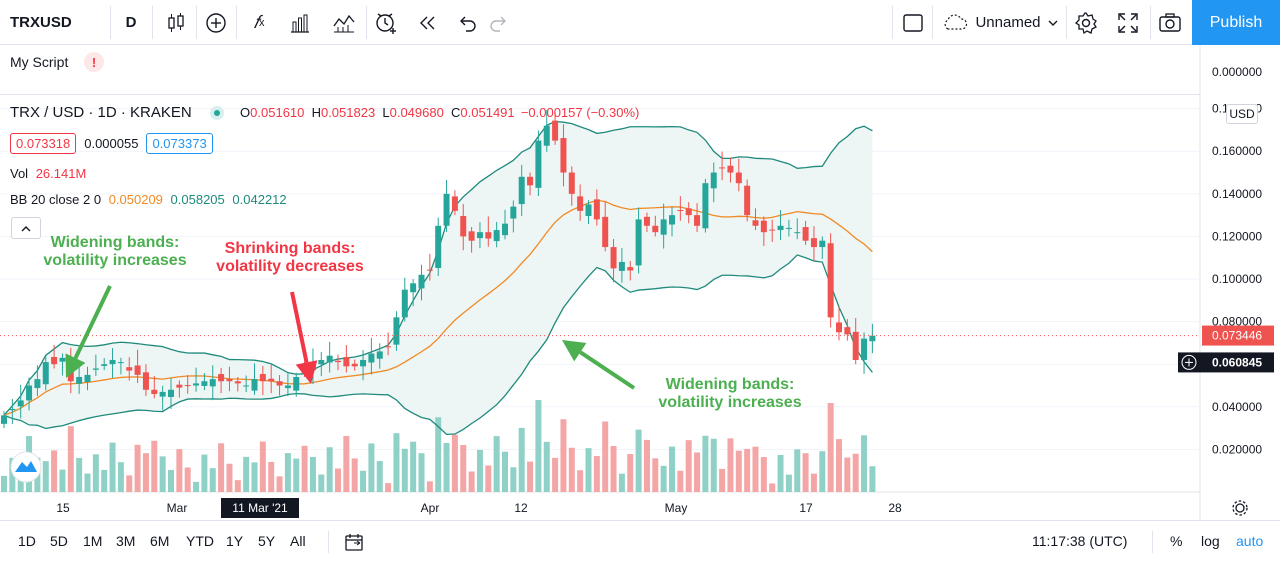 Image resolution: width=1280 pixels, height=564 pixels. What do you see at coordinates (1236, 22) in the screenshot?
I see `publish-button: Publish` at bounding box center [1236, 22].